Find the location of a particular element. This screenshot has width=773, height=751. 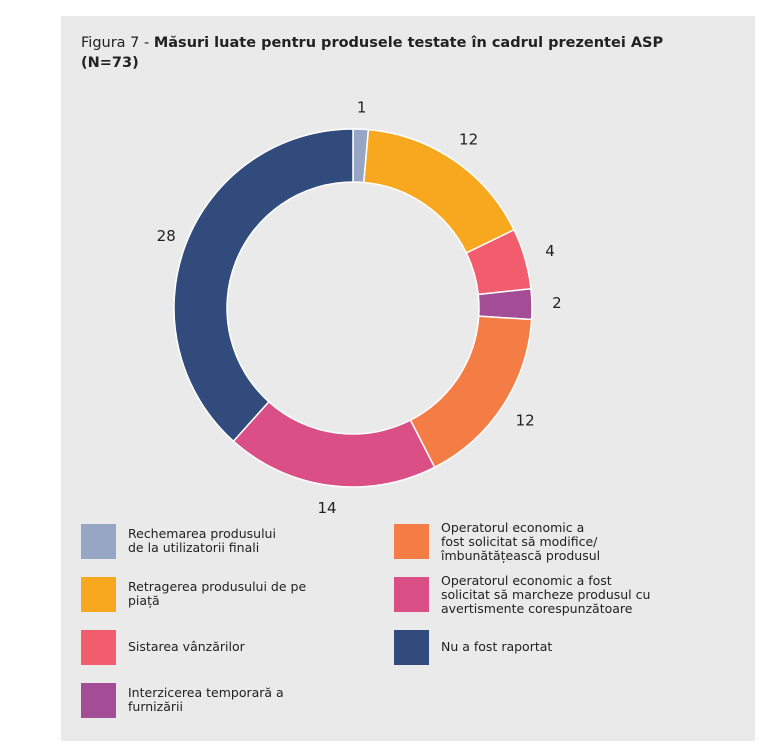

slice-value-label: 1 is located at coordinates (362, 108).